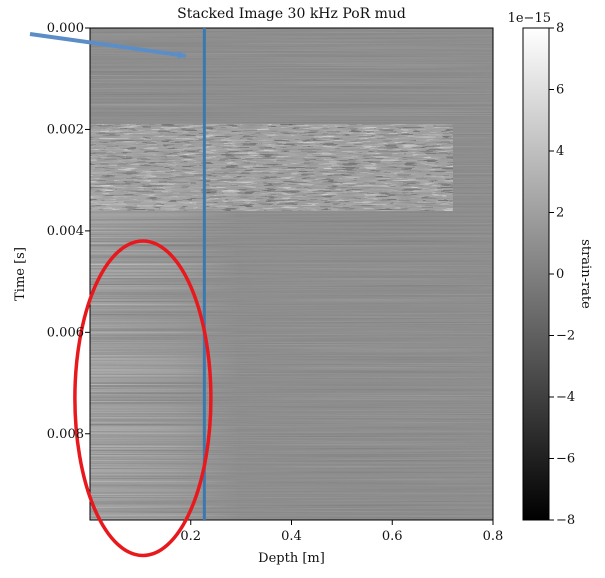 The image size is (605, 578). Describe the element at coordinates (20, 274) in the screenshot. I see `y-axis-label: Time [s]` at that location.